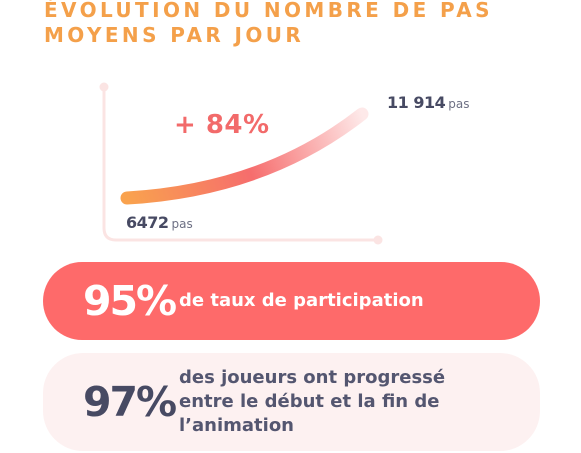  Describe the element at coordinates (244, 156) in the screenshot. I see `growth-curve` at that location.